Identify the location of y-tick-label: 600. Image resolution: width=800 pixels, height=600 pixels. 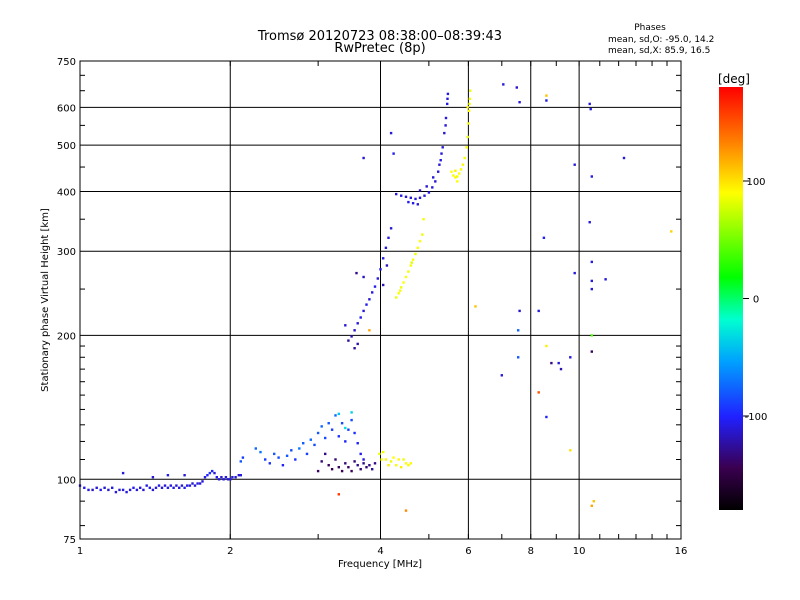
(66, 108).